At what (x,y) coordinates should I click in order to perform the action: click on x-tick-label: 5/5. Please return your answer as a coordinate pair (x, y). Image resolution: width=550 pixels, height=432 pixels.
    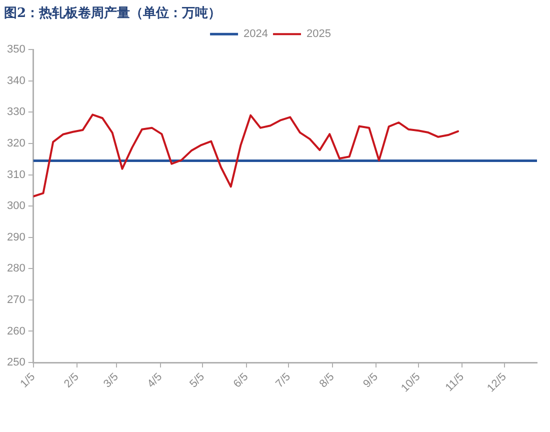
    Looking at the image, I should click on (197, 380).